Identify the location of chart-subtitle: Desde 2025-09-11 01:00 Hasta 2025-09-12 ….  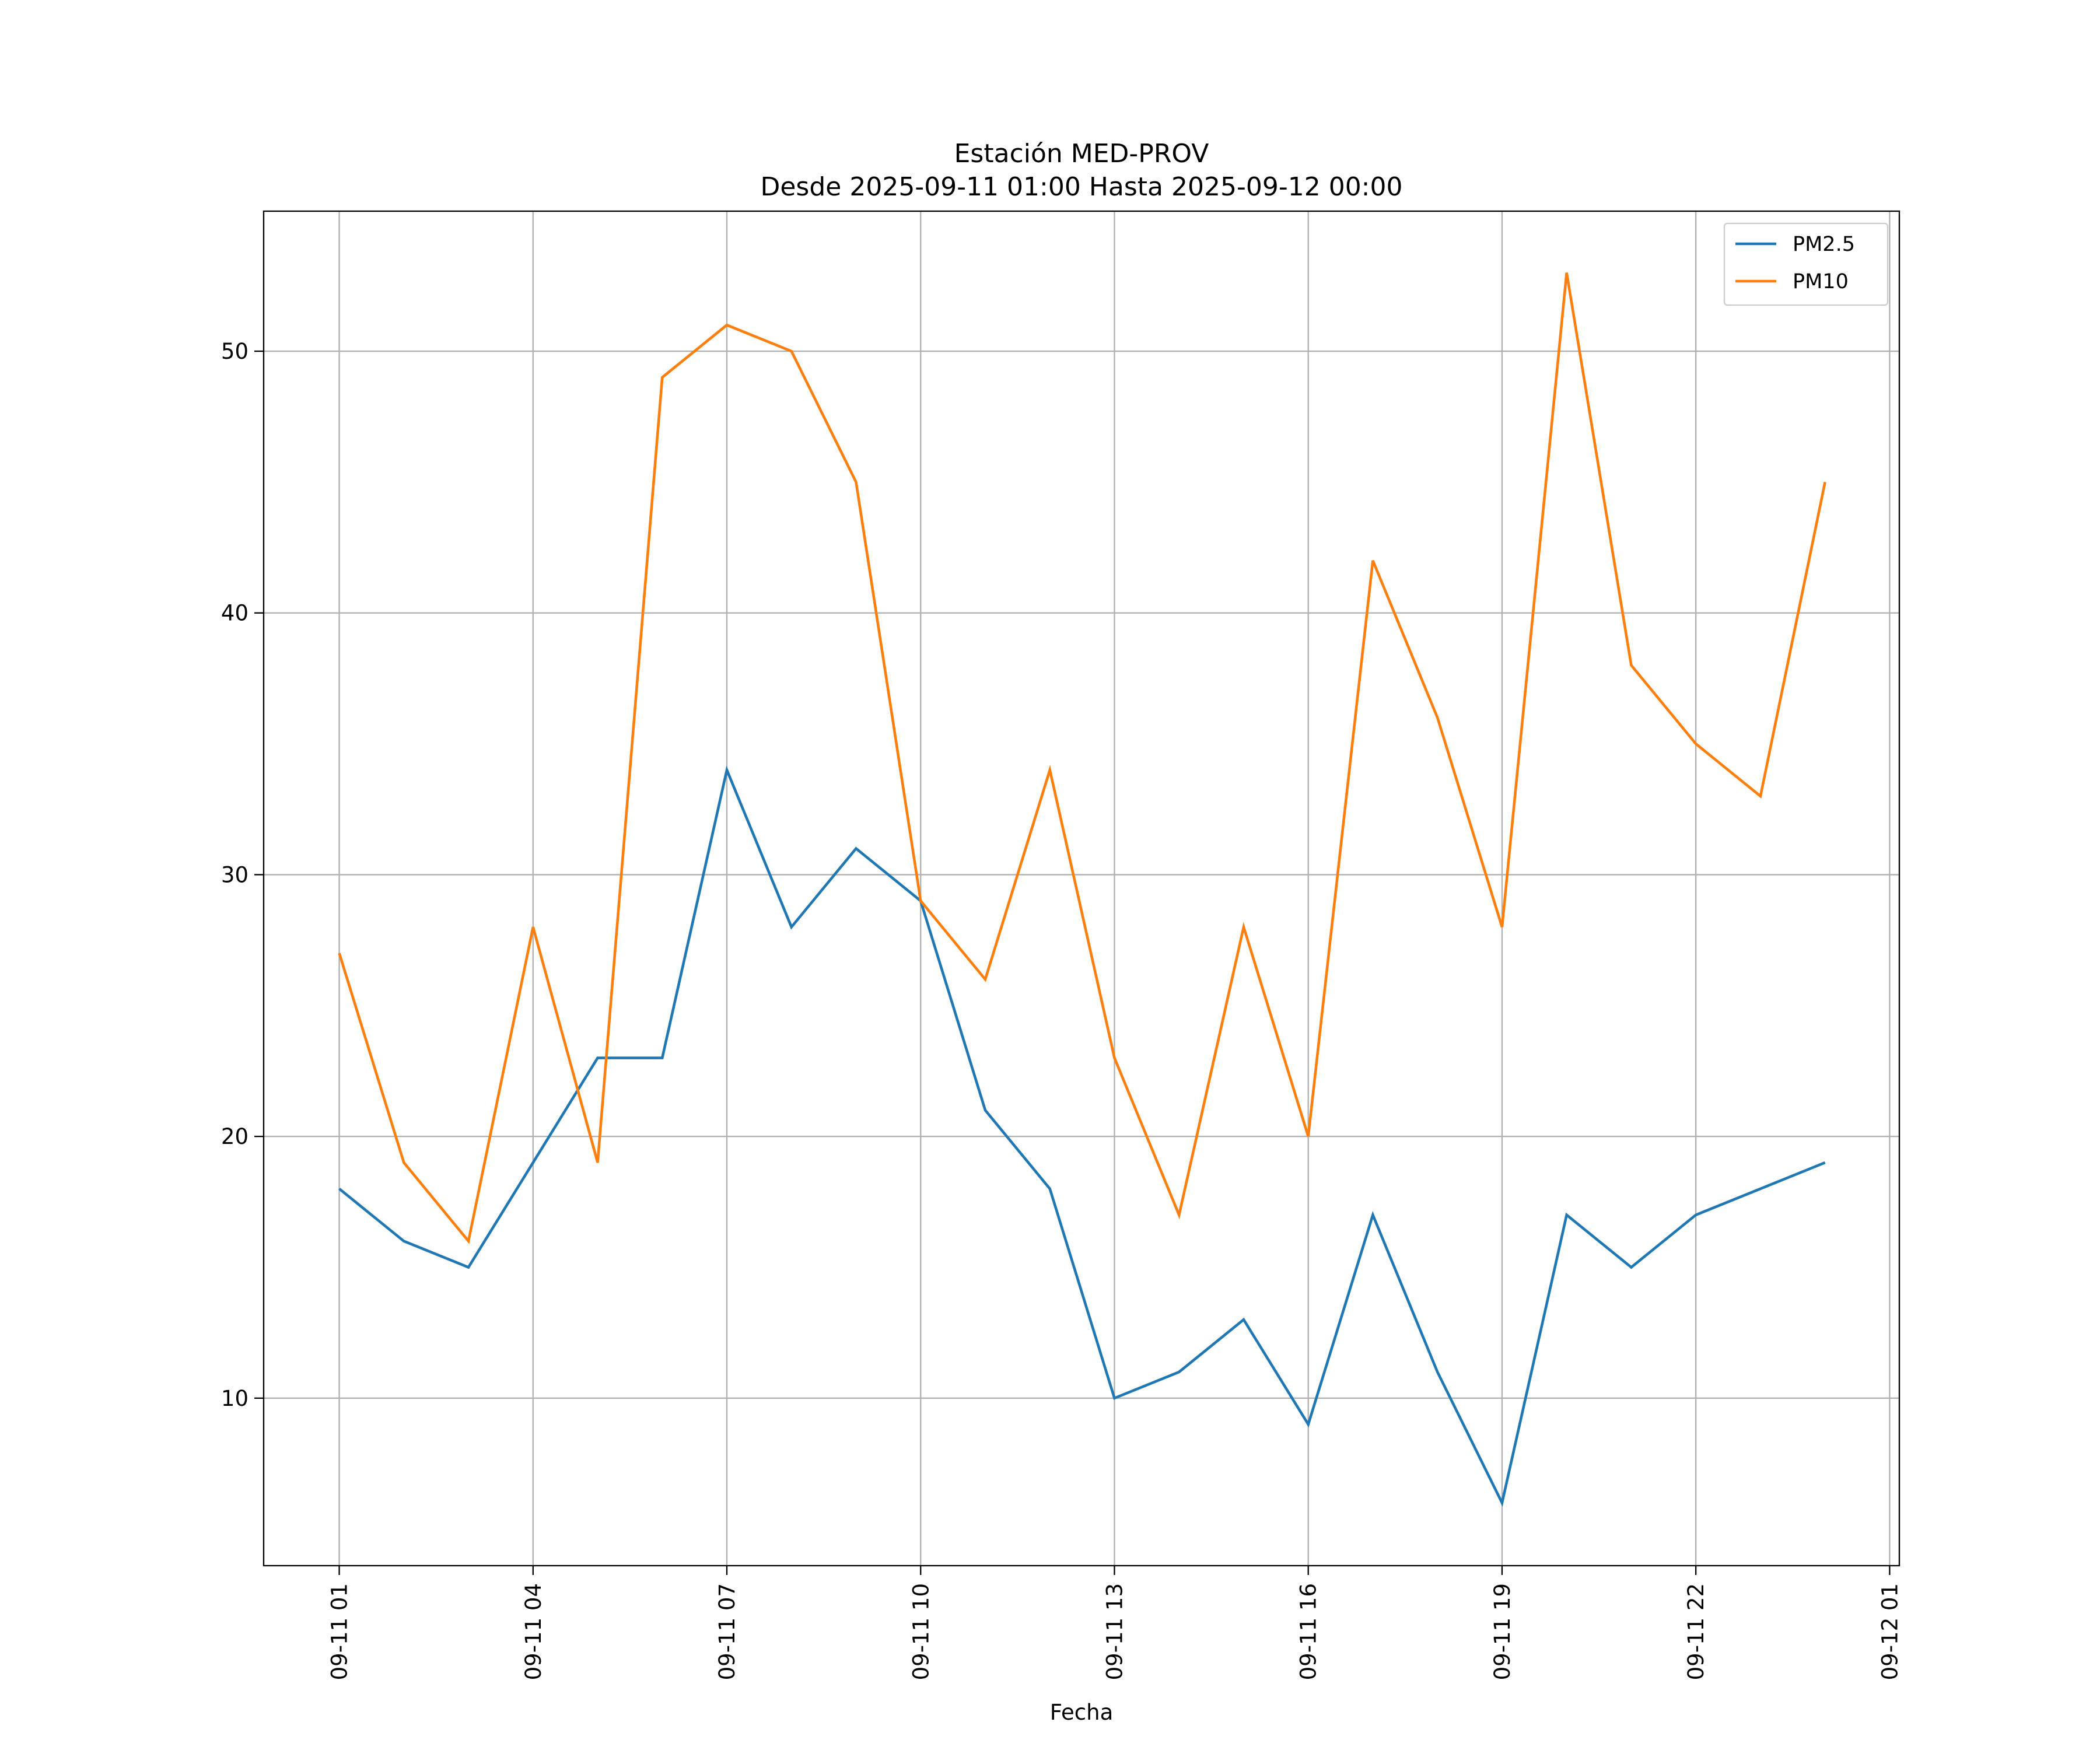
(1081, 187).